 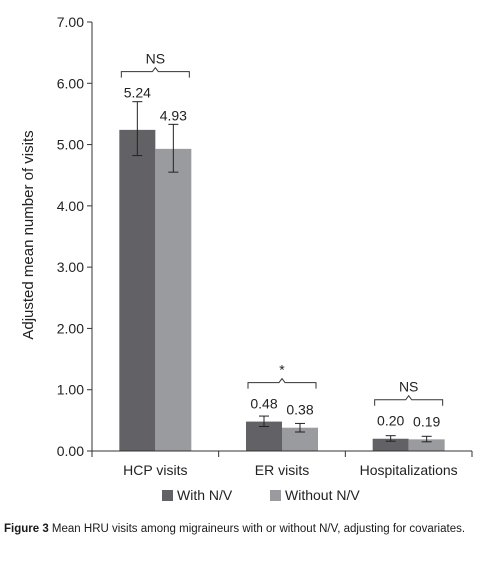 I want to click on category-label: Hospitalizations, so click(x=409, y=470).